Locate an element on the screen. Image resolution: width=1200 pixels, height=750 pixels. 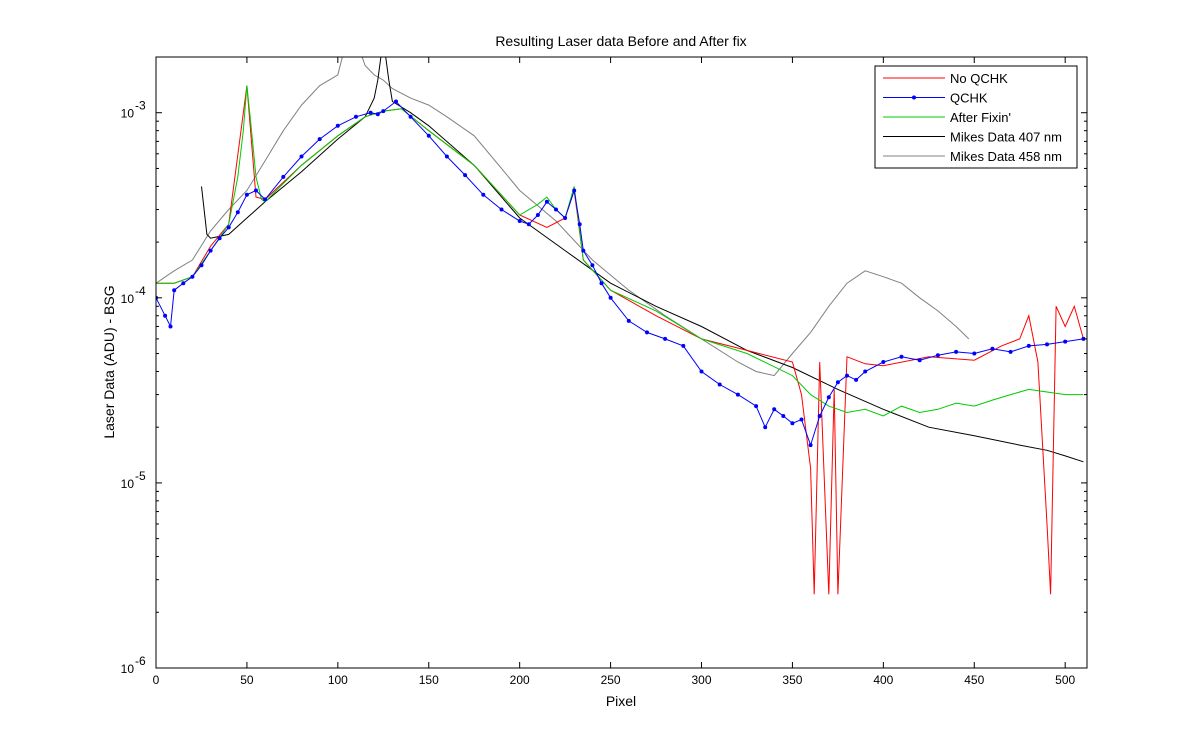
x-tick-label: 0 is located at coordinates (156, 680).